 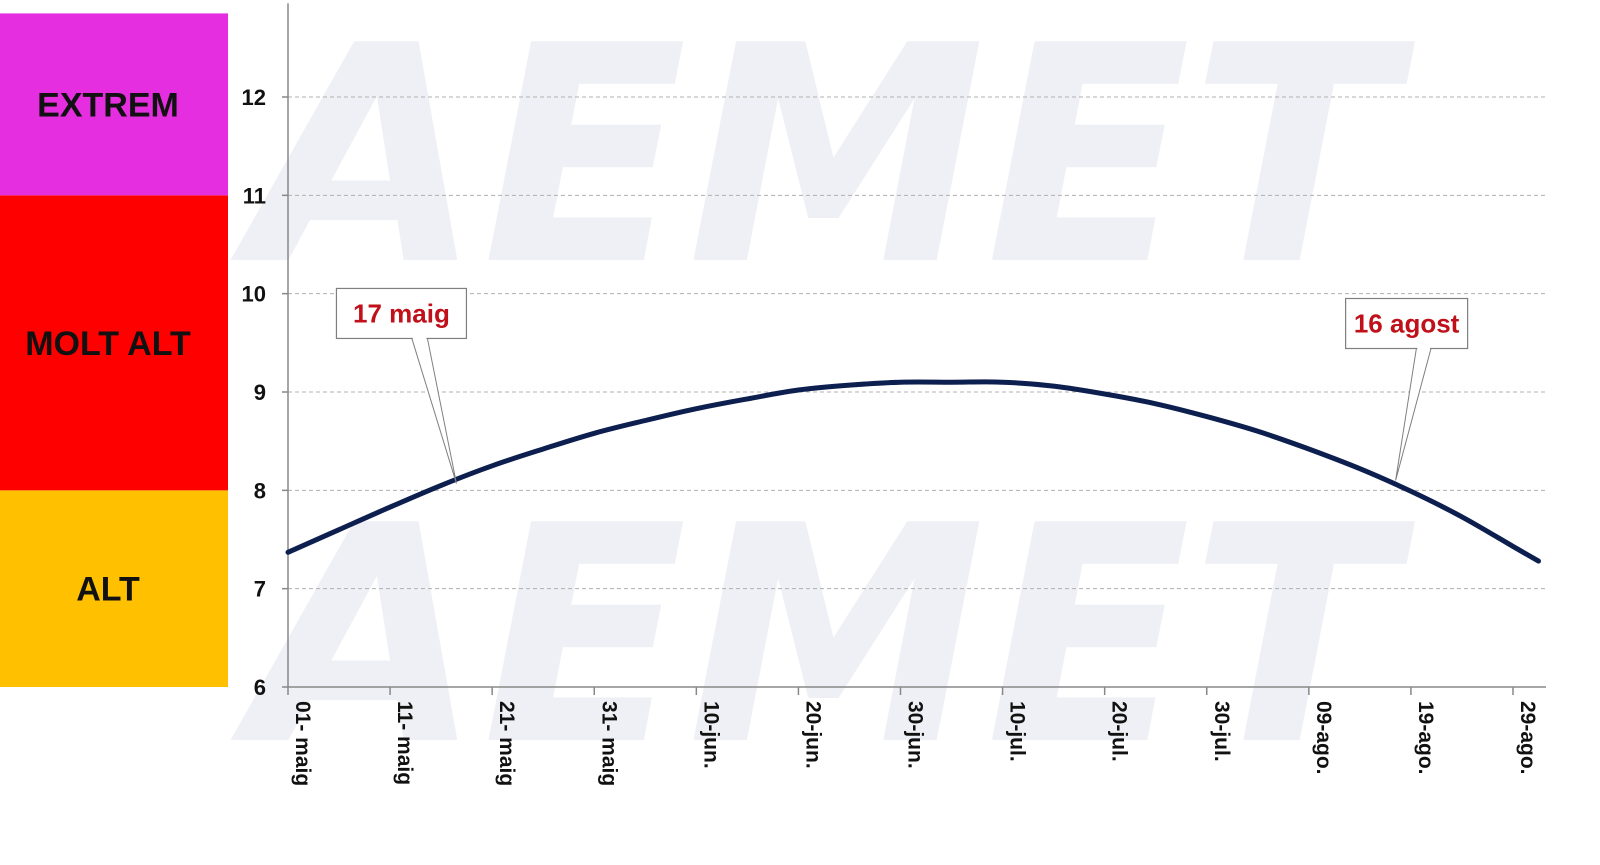 I want to click on risk-band-extrem, so click(x=114, y=104).